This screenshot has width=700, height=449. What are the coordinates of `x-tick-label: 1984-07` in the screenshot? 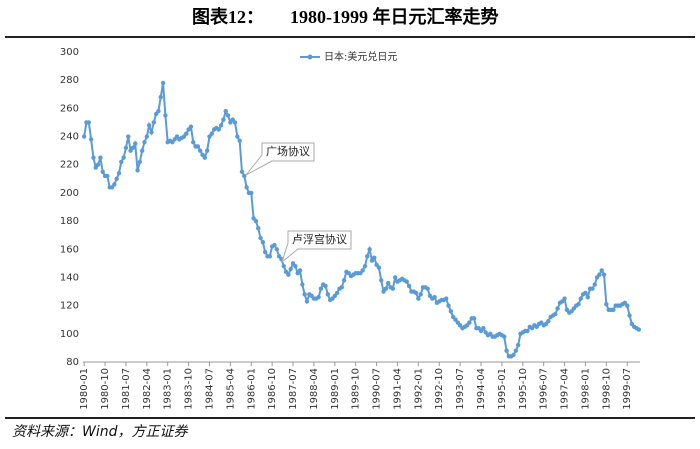 It's located at (209, 389).